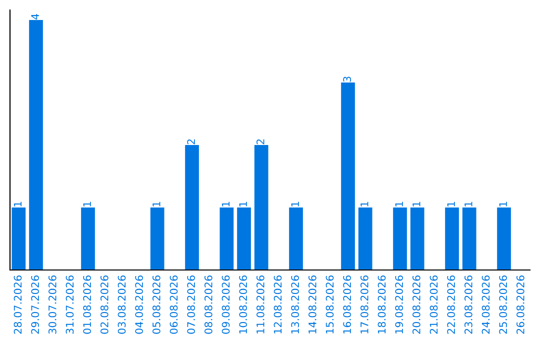 This screenshot has width=540, height=340. Describe the element at coordinates (174, 305) in the screenshot. I see `x-tick-label: 06.08.2026` at that location.